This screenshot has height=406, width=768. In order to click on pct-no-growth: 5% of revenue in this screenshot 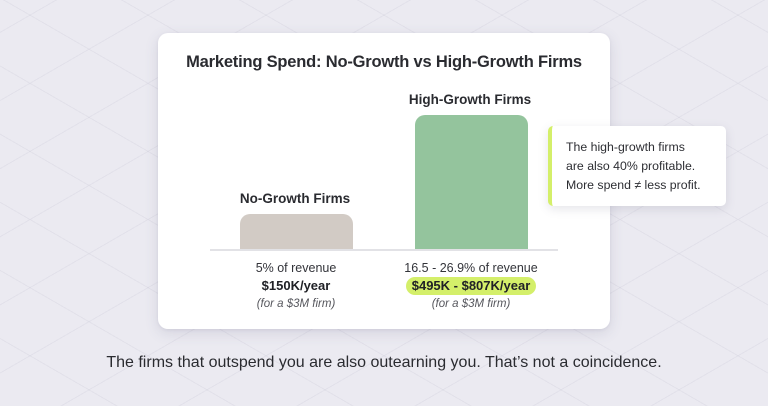, I will do `click(296, 268)`.